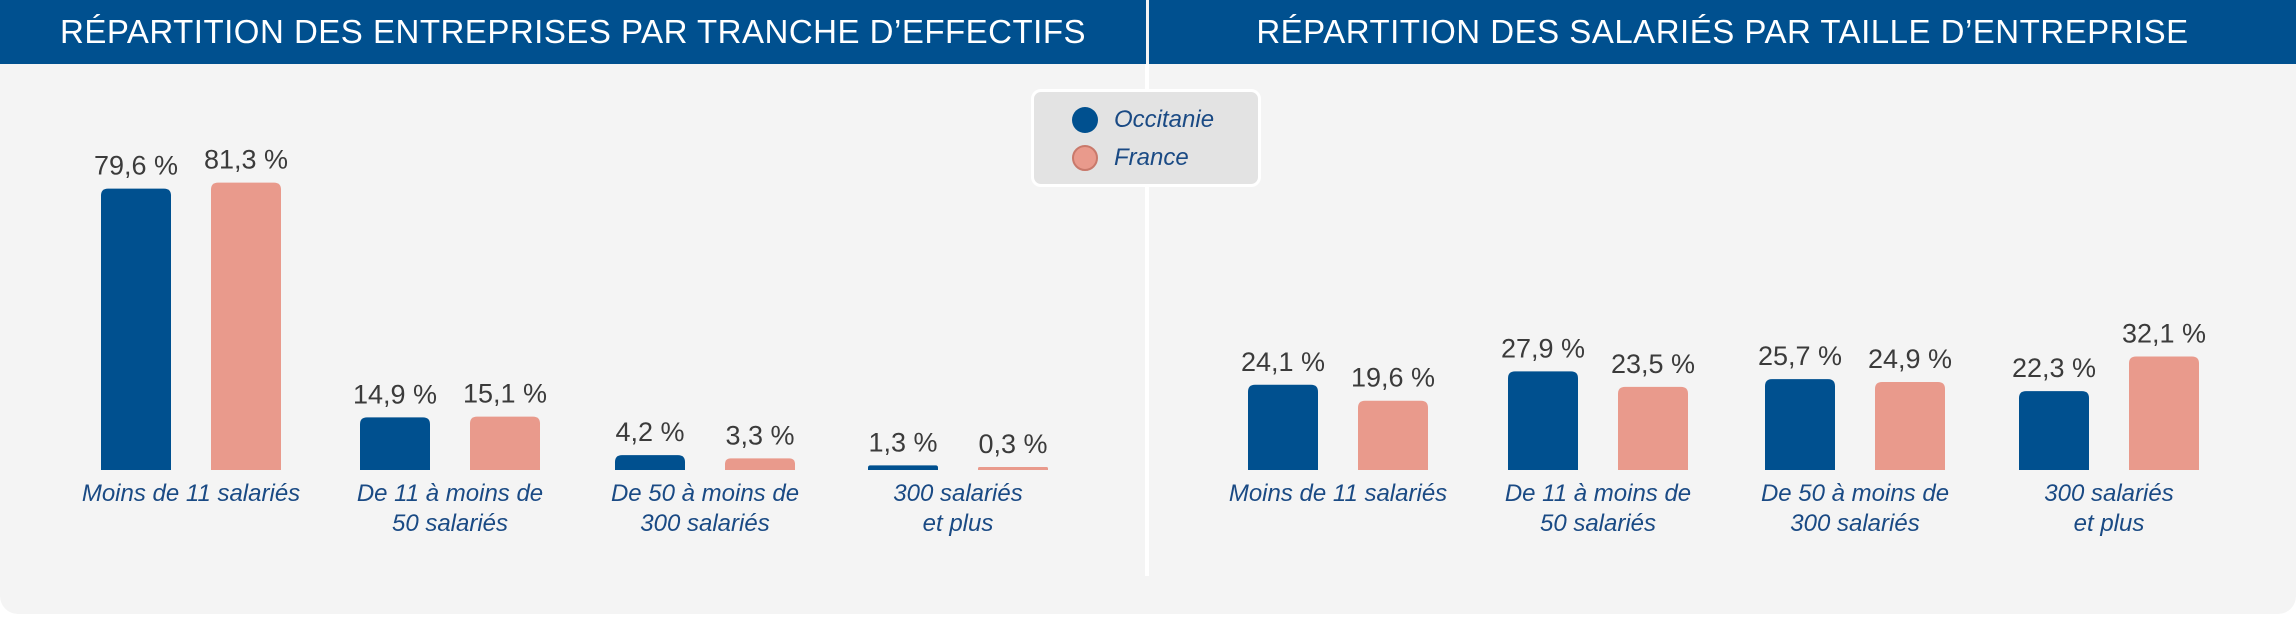 The height and width of the screenshot is (620, 2296). What do you see at coordinates (1653, 364) in the screenshot?
I see `data-label-france-2: 23,5 %` at bounding box center [1653, 364].